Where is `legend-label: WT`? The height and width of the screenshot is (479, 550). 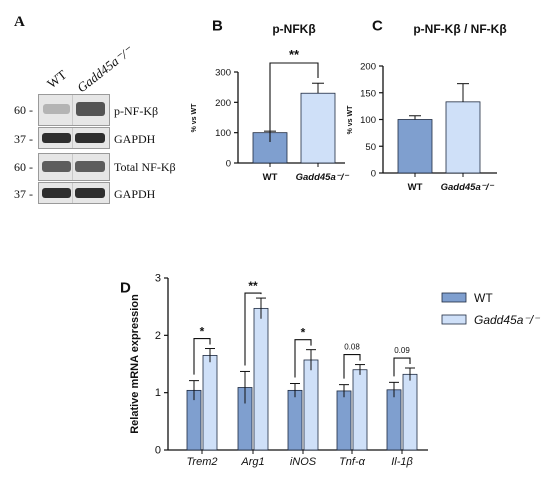 legend-label: WT is located at coordinates (483, 298).